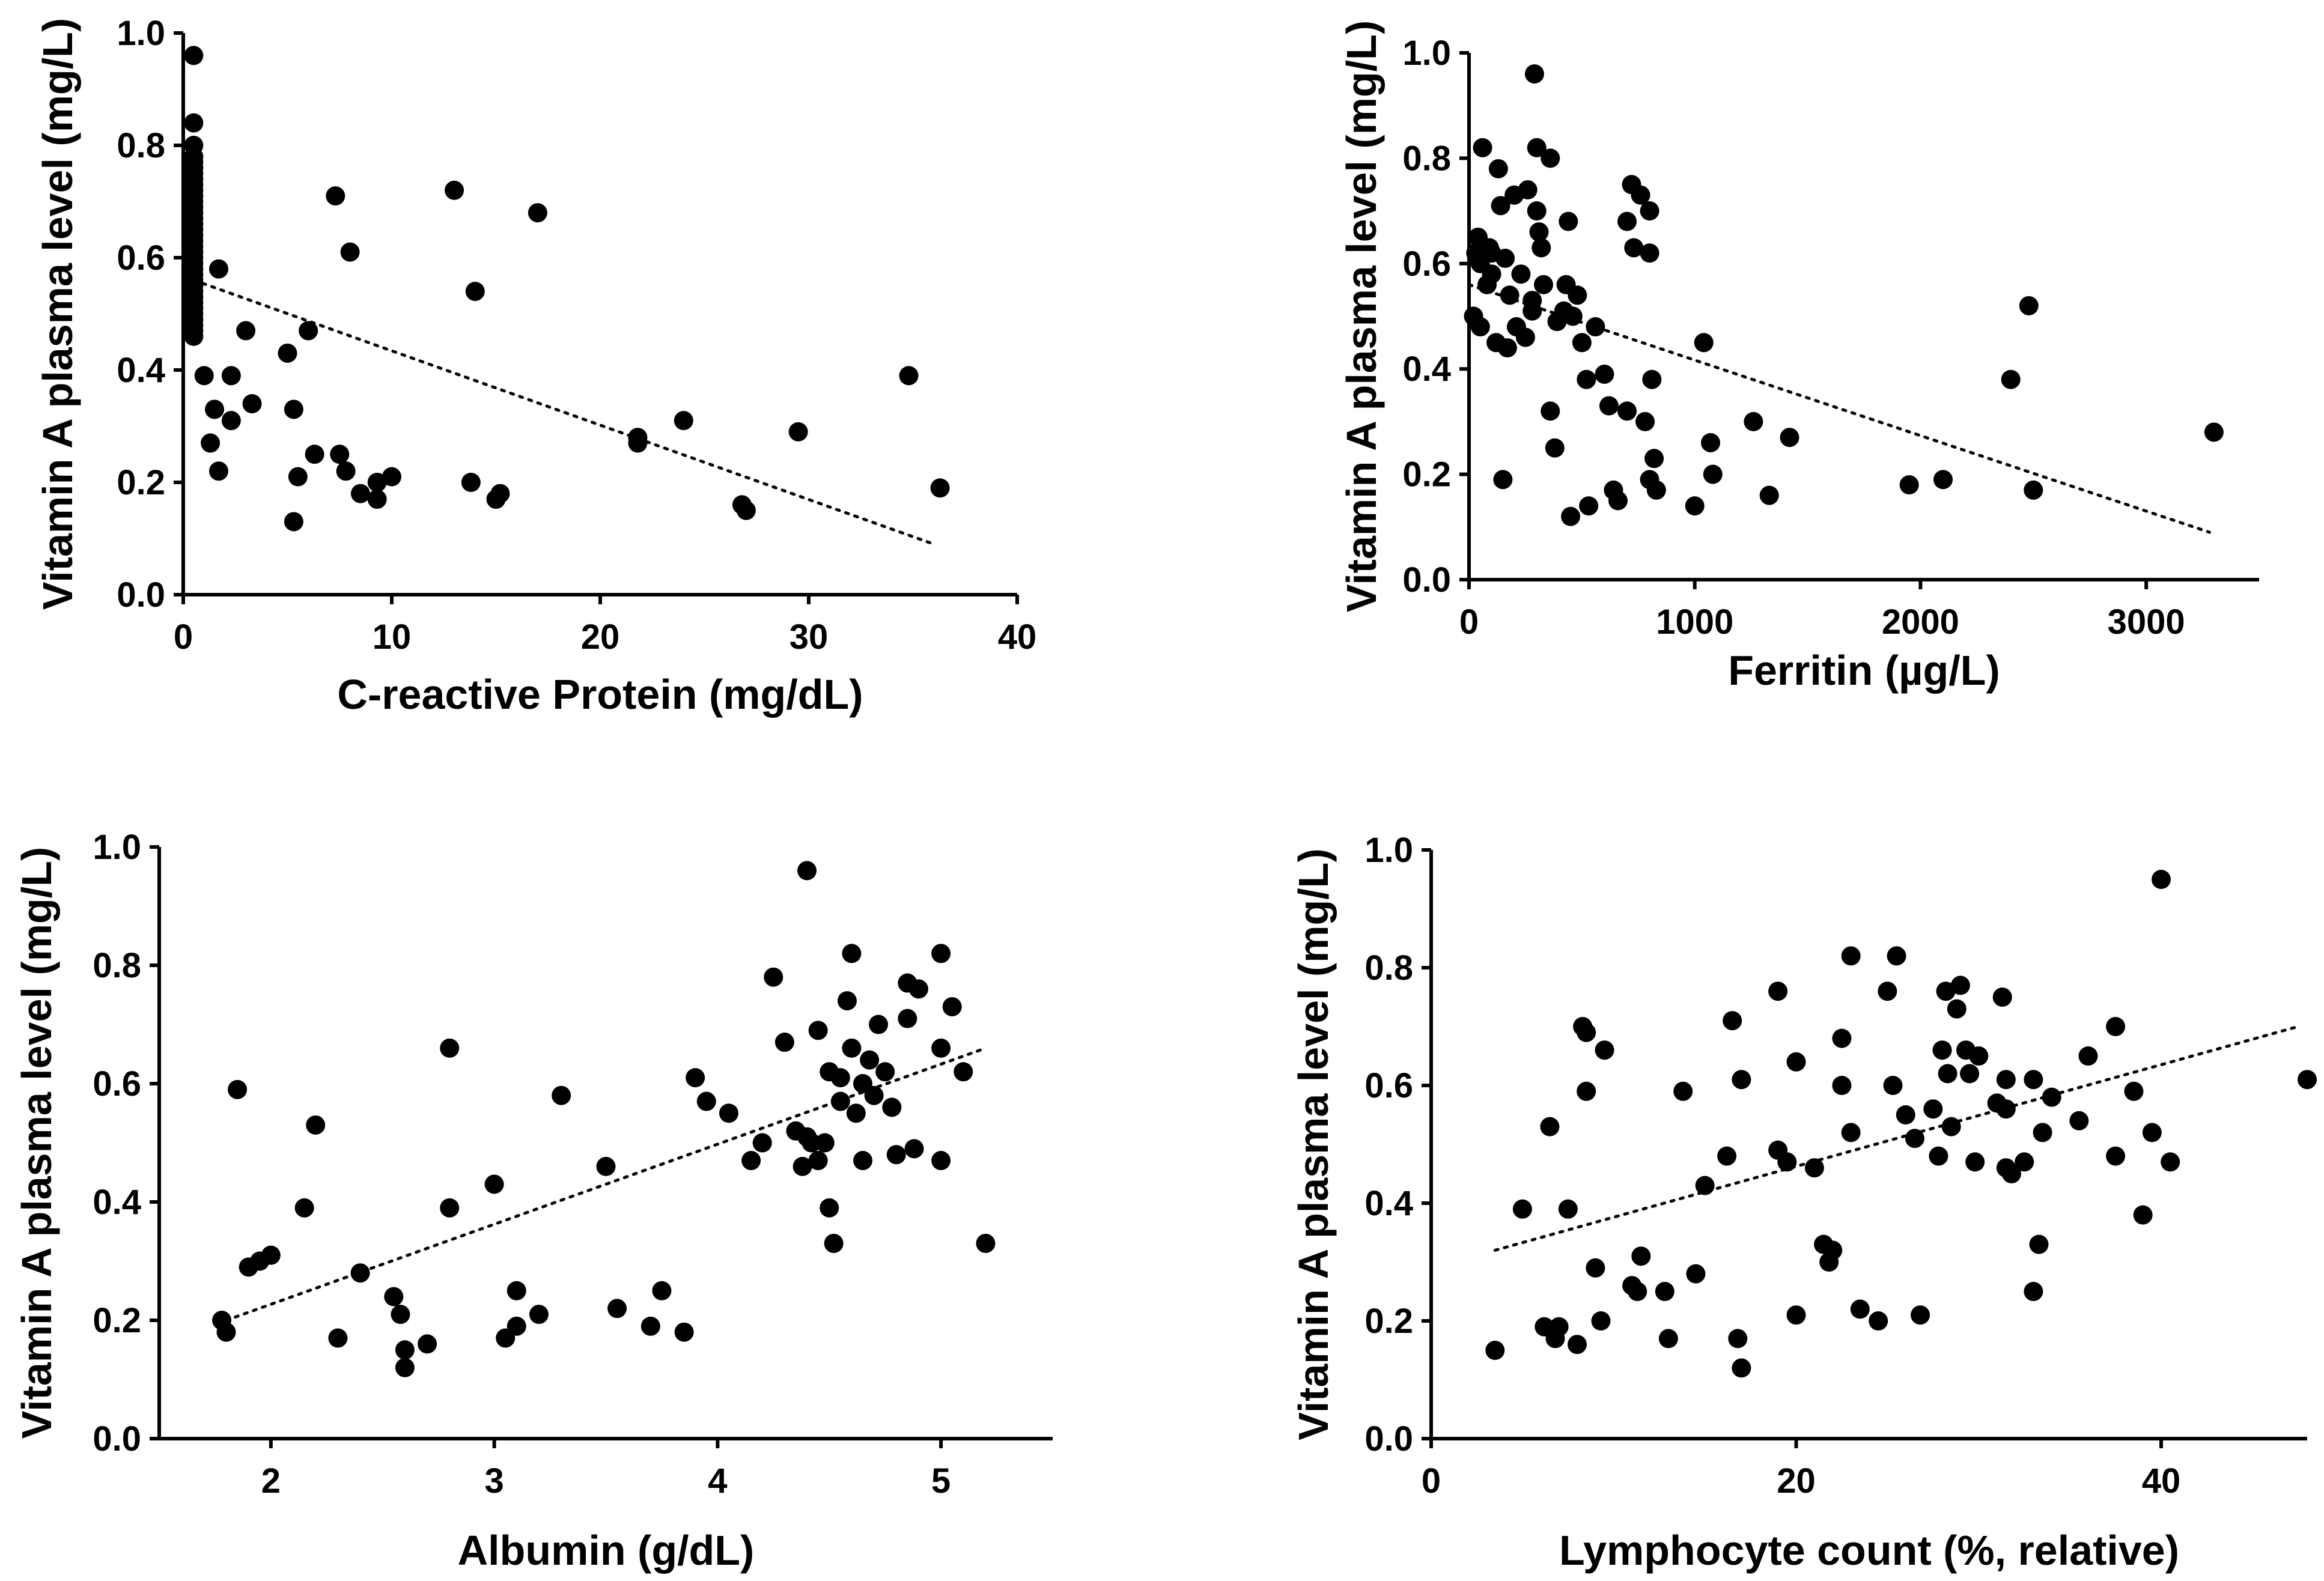 This screenshot has height=1581, width=2324. What do you see at coordinates (1921, 622) in the screenshot?
I see `x-tick-label: 2000` at bounding box center [1921, 622].